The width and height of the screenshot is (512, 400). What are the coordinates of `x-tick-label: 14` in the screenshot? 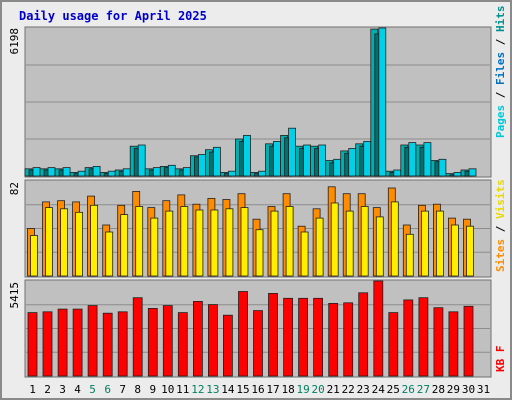 It's located at (228, 389).